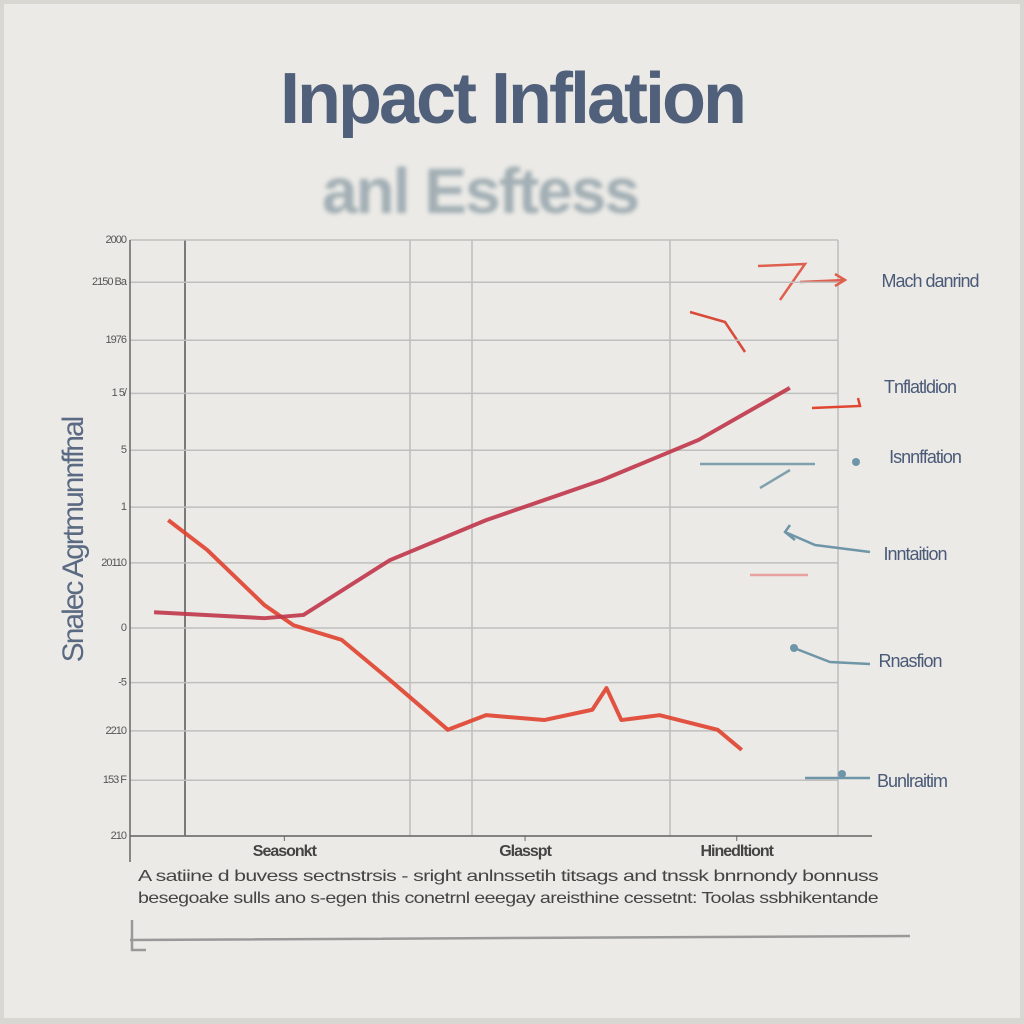 The width and height of the screenshot is (1024, 1024). I want to click on annotation: Mach danrind, so click(929, 281).